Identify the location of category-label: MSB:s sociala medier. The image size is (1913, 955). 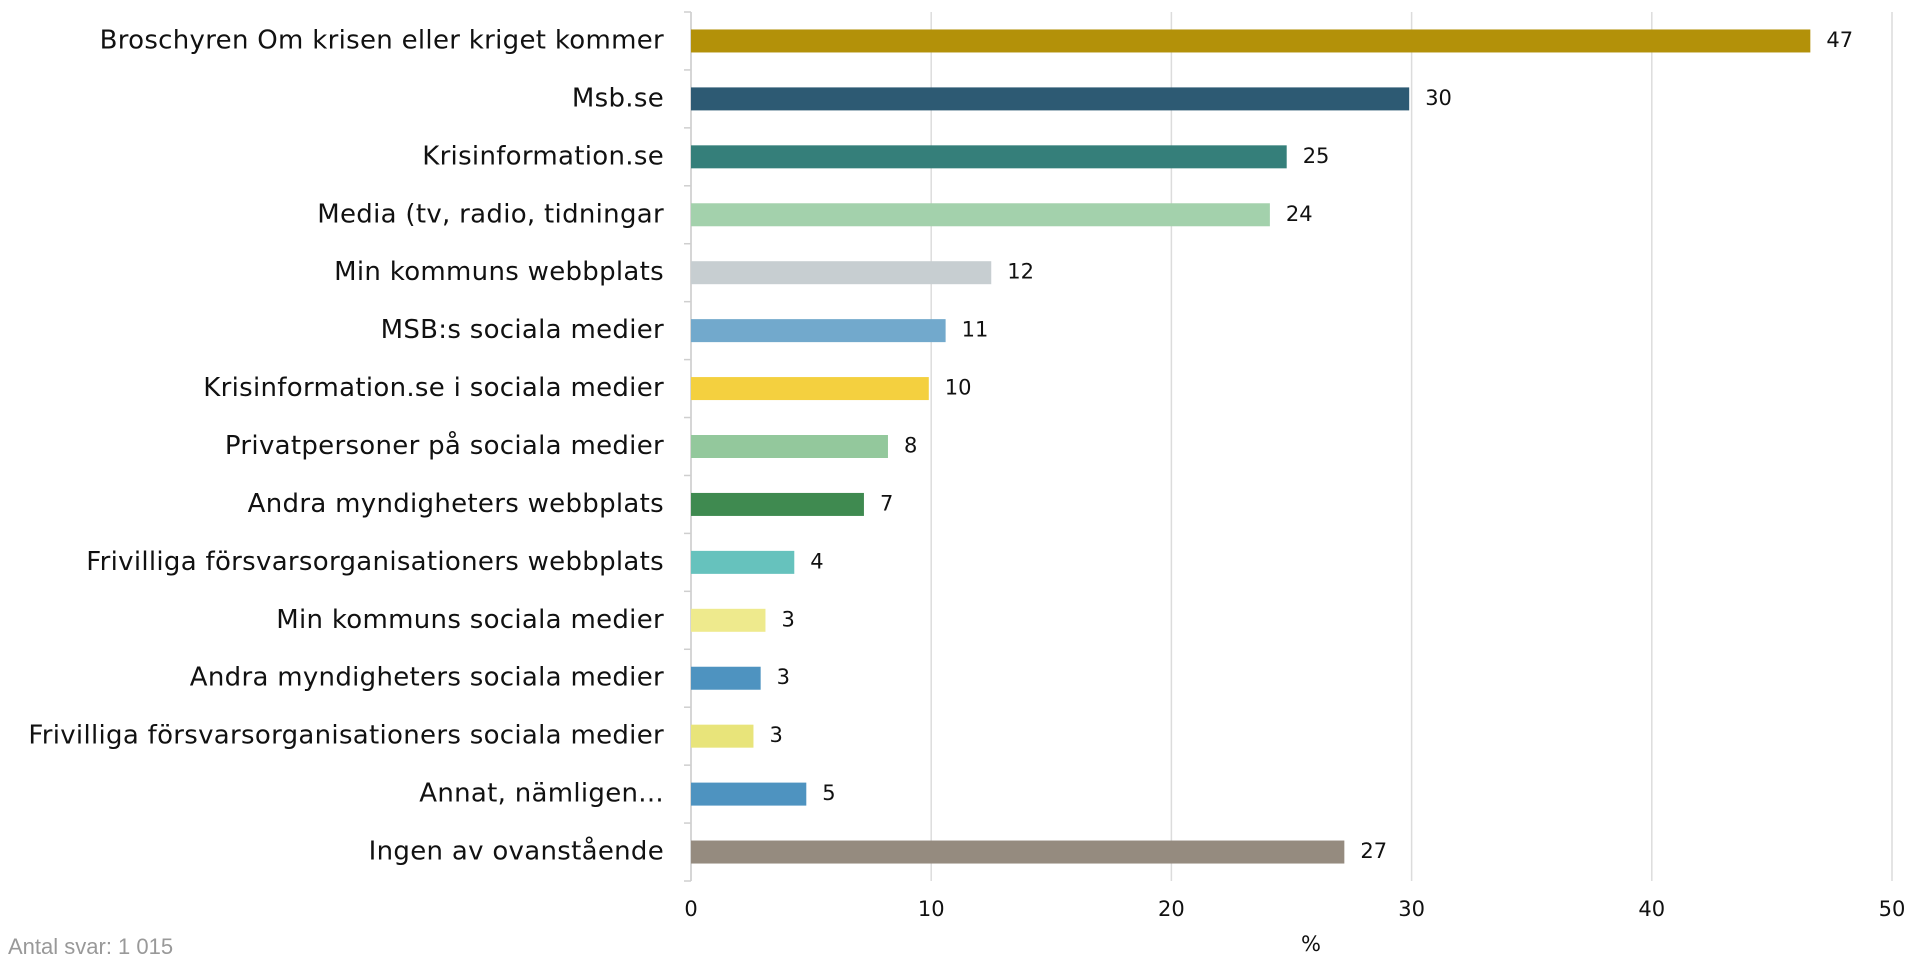
(522, 330).